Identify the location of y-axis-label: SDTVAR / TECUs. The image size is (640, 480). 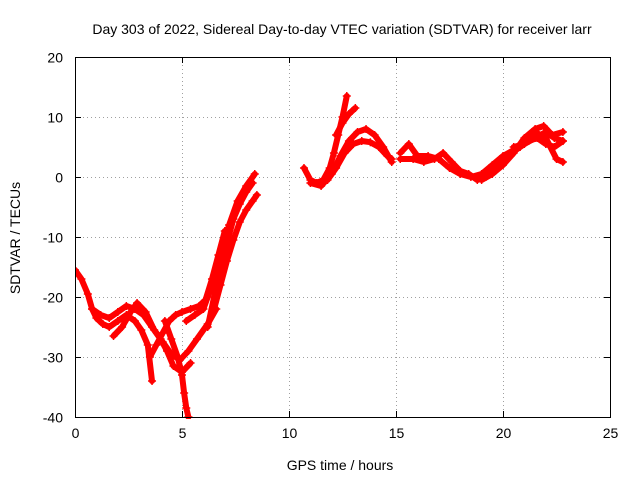
(15, 238).